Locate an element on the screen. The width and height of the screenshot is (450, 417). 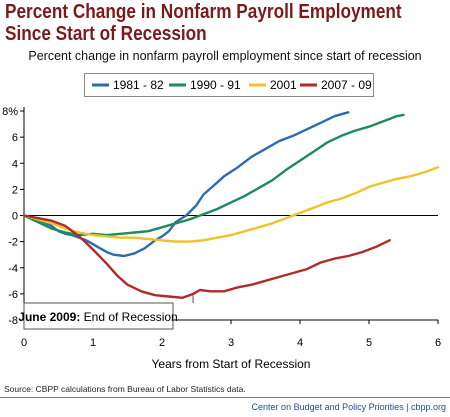
annotation-text: June 2009: End of Recession is located at coordinates (97, 317).